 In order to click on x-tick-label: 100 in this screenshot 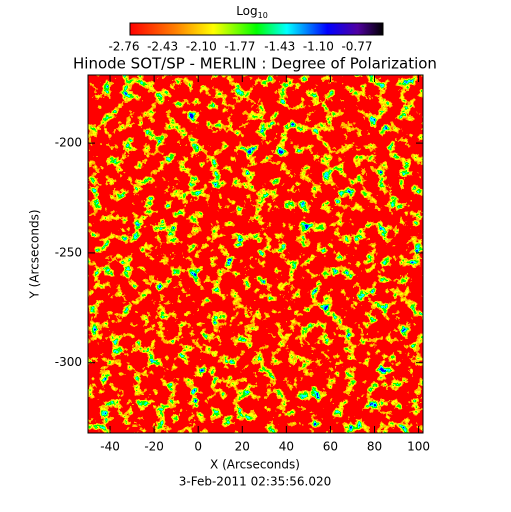, I will do `click(418, 447)`.